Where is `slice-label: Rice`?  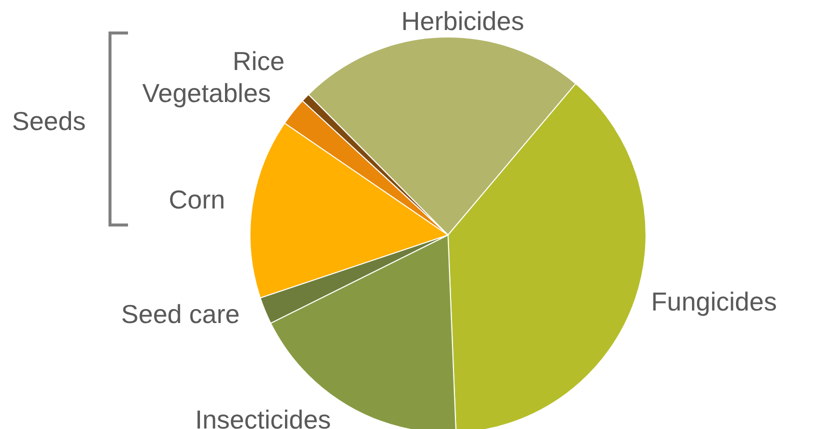
slice-label: Rice is located at coordinates (258, 61).